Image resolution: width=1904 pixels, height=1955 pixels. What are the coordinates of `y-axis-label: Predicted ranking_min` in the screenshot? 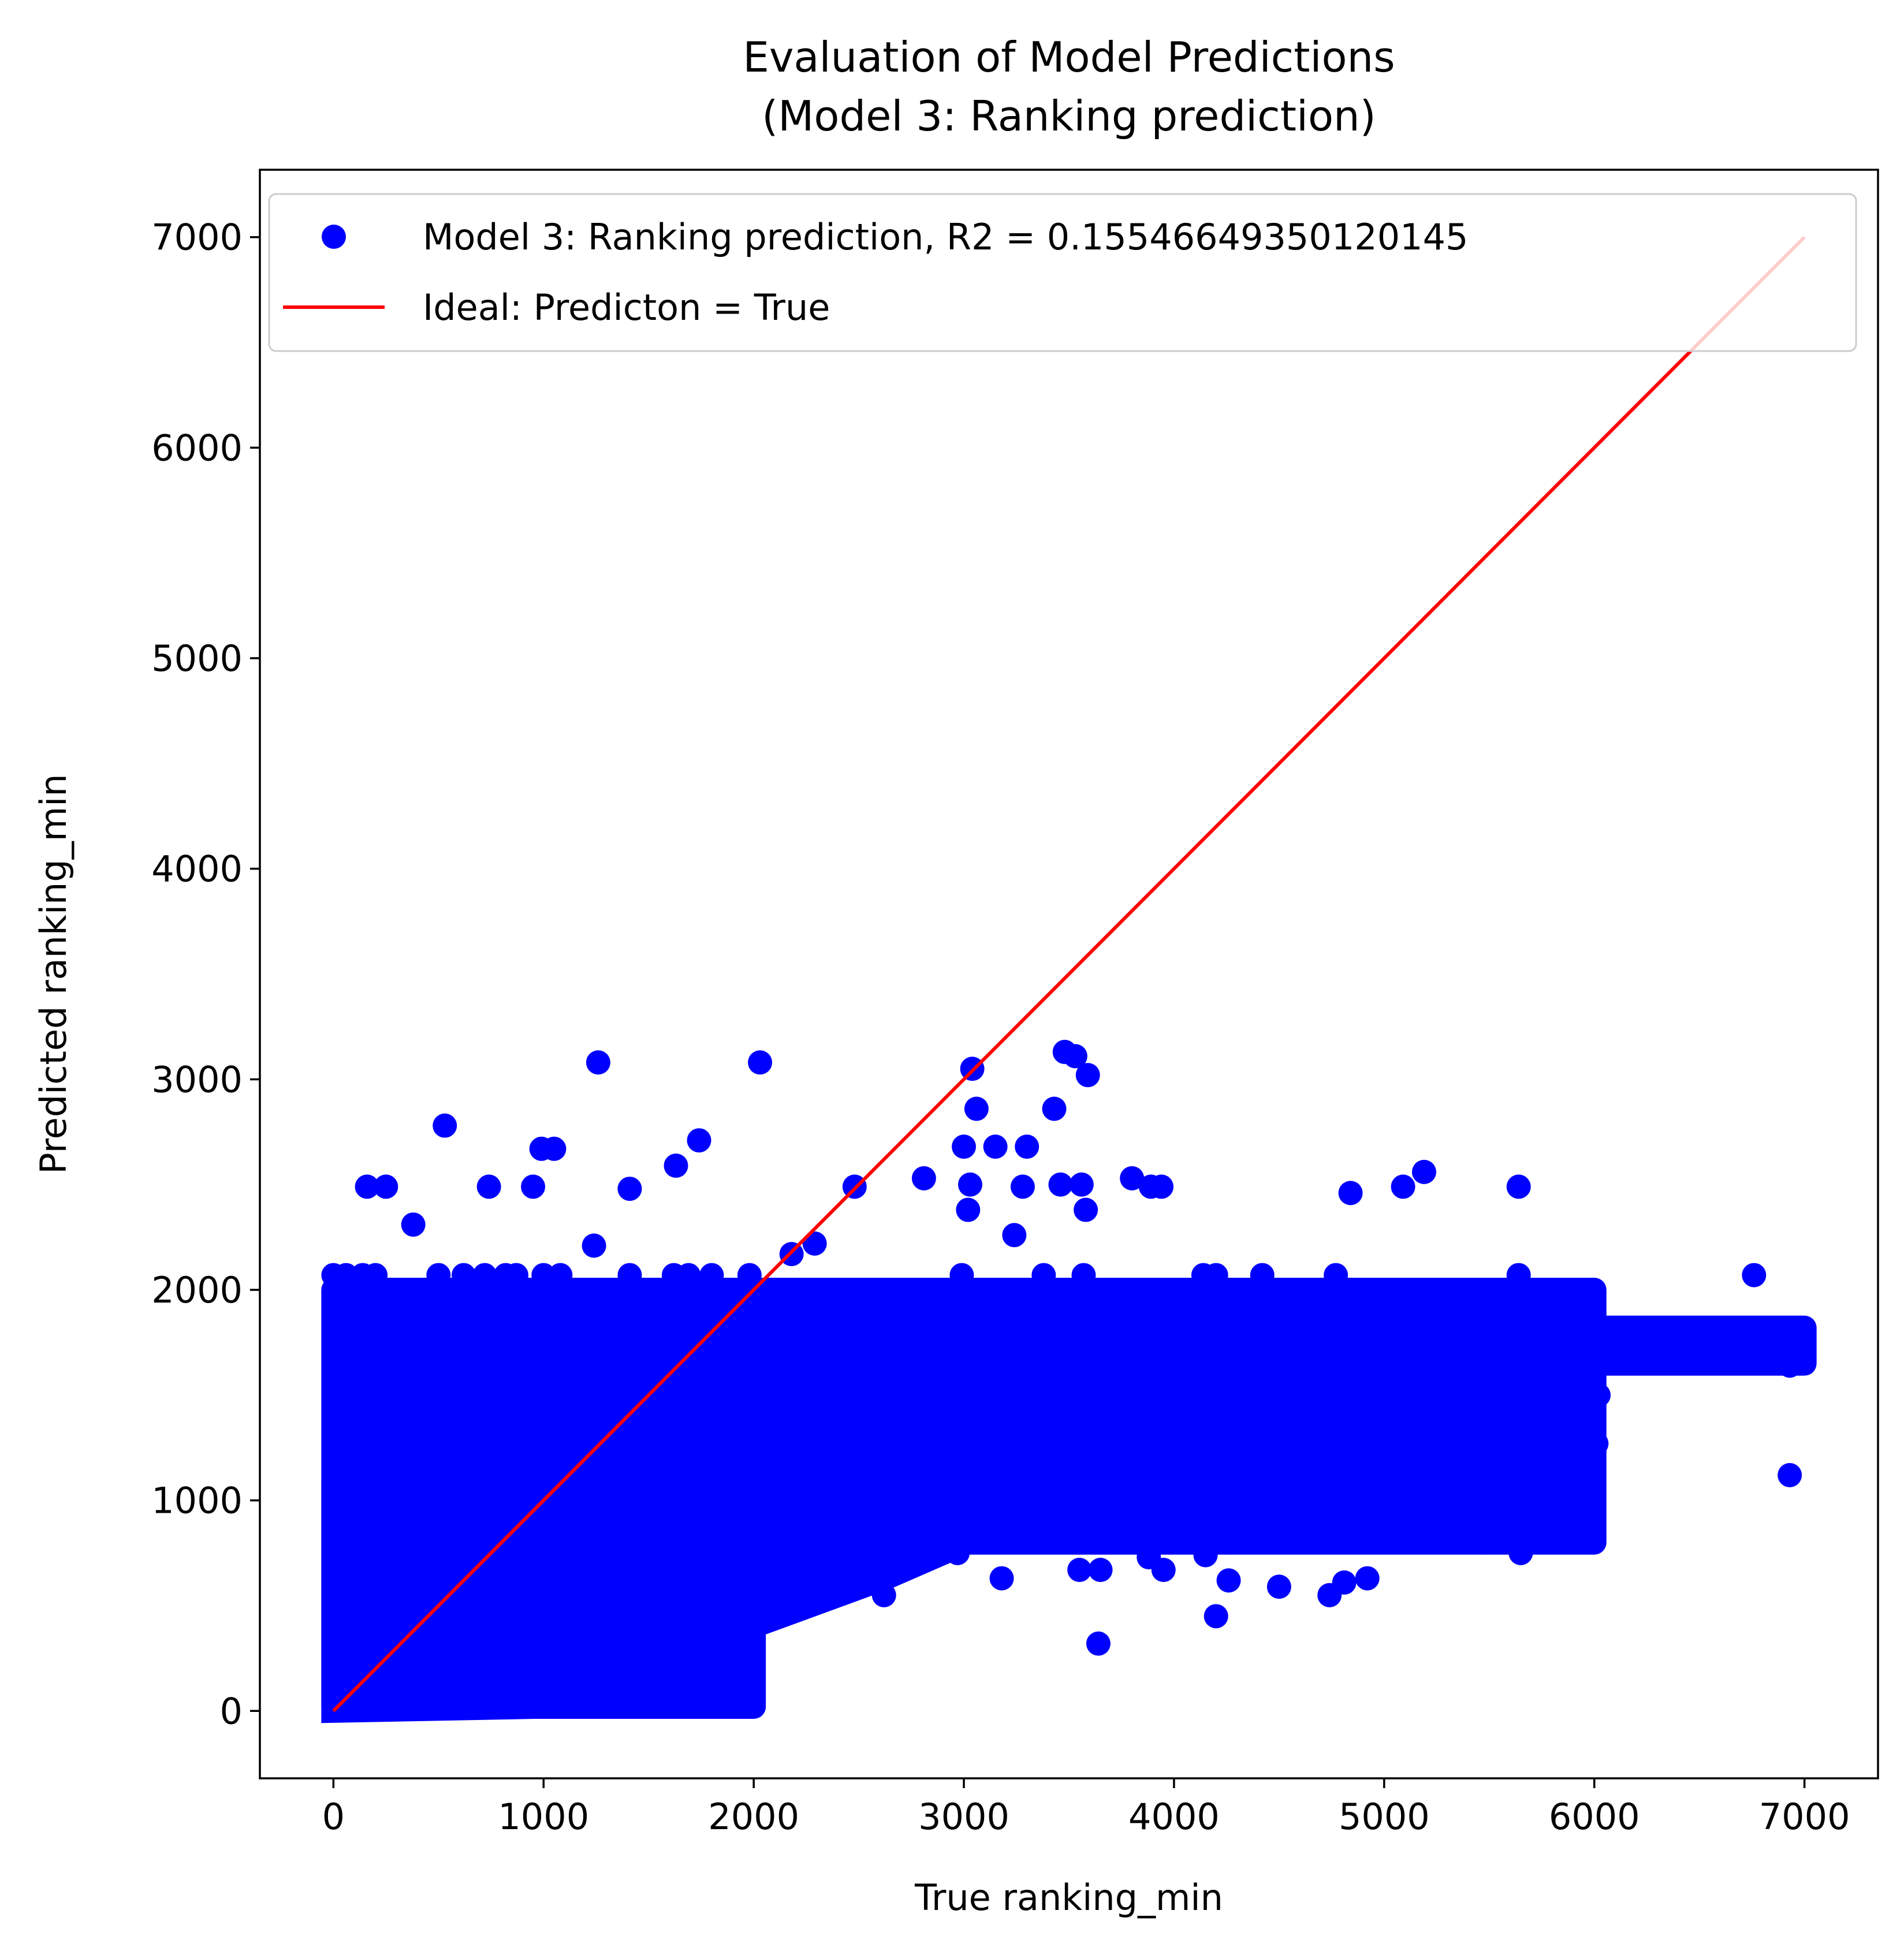 It's located at (53, 974).